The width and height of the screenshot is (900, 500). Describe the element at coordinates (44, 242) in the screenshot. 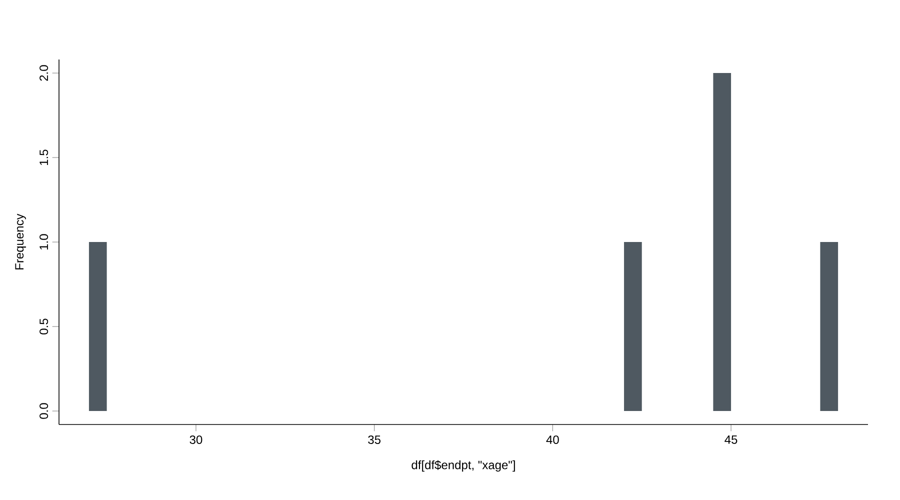

I see `y-tick-label: 1.0` at that location.